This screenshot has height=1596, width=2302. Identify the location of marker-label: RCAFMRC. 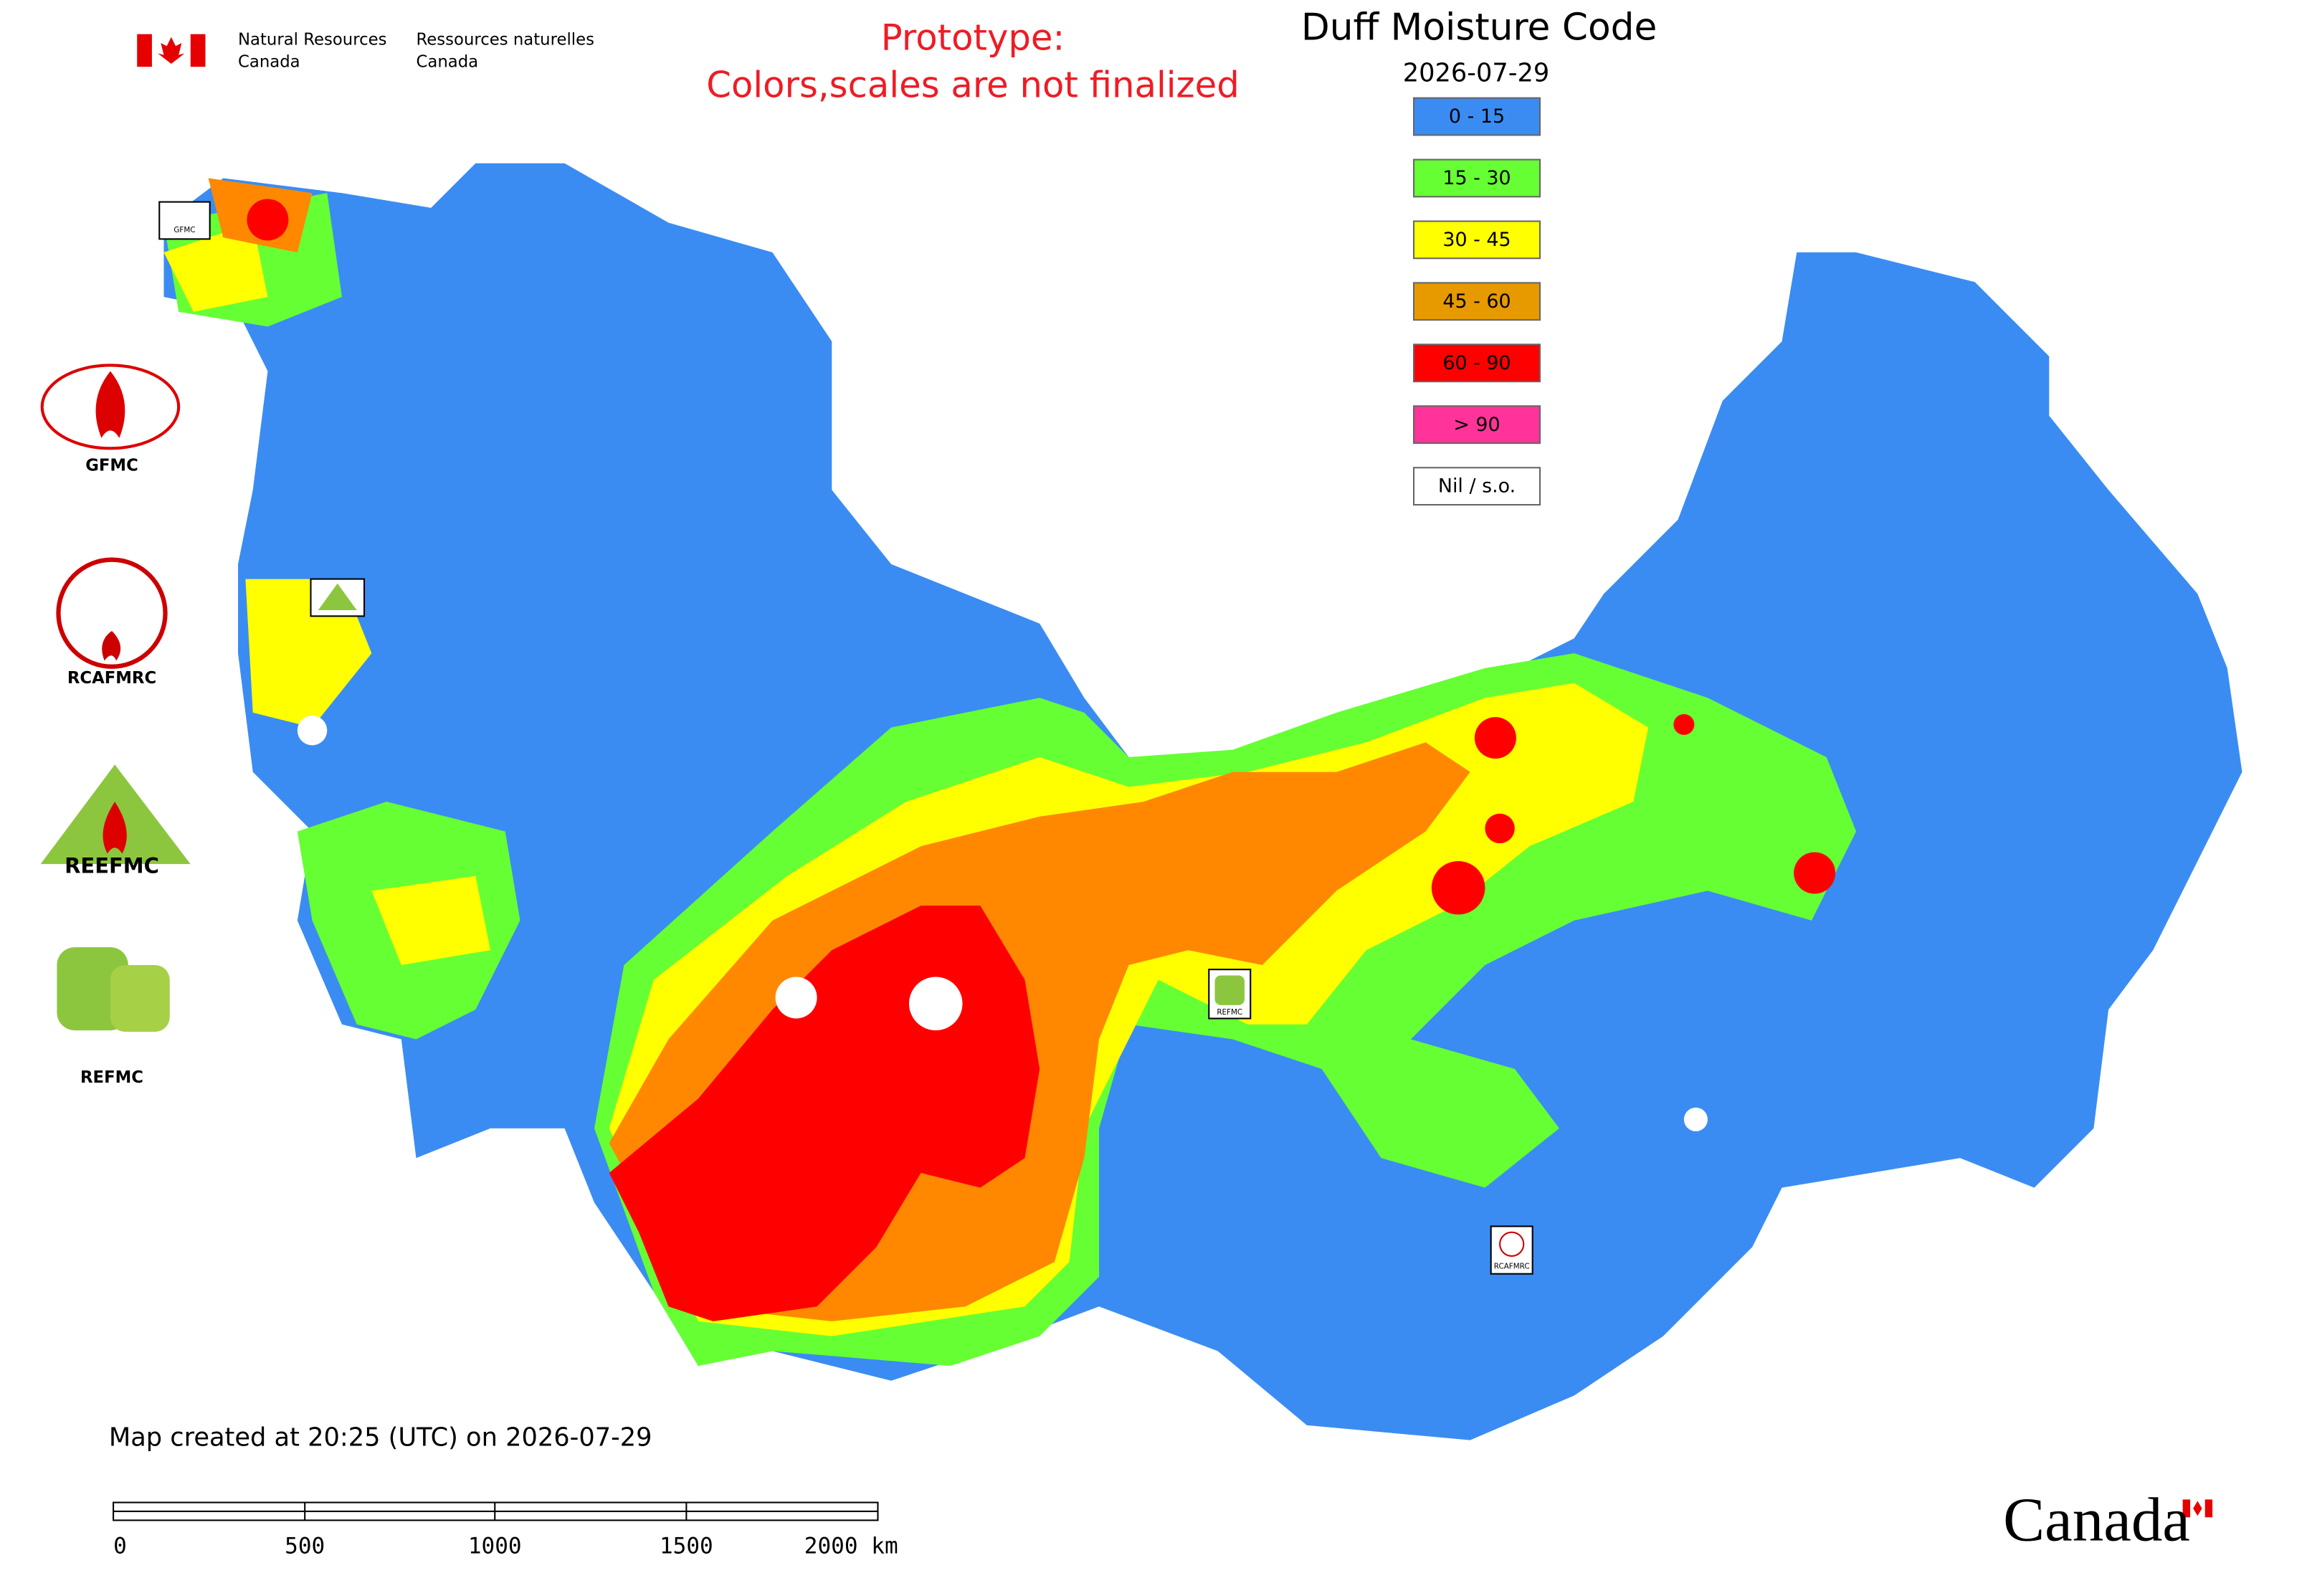
(1512, 1266).